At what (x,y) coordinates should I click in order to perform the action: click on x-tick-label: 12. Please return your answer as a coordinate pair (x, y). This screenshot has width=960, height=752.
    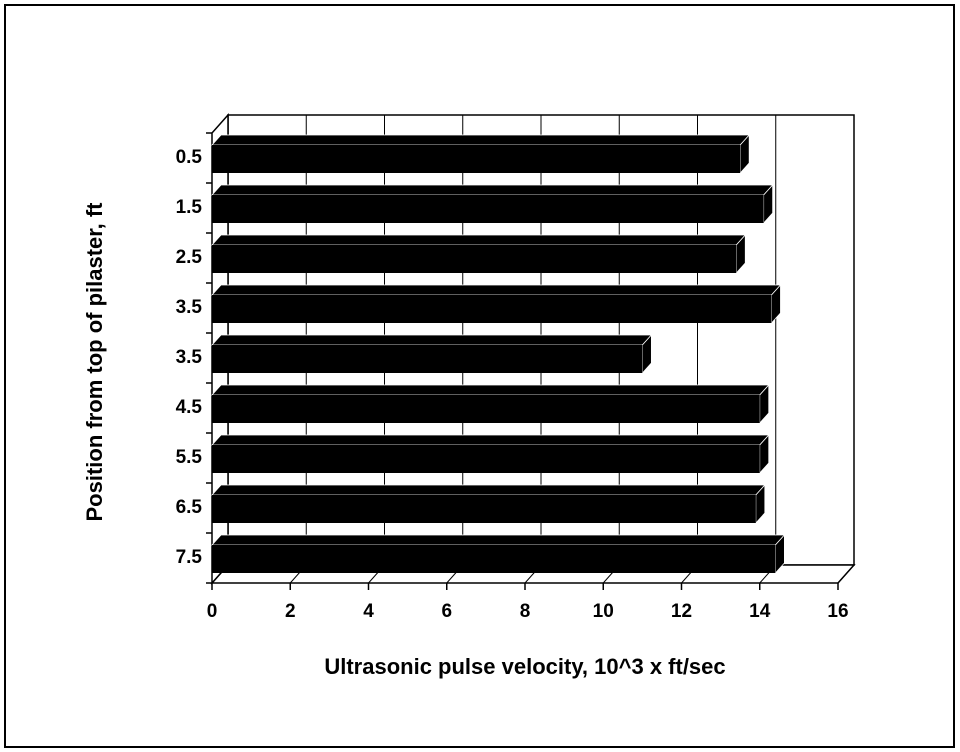
    Looking at the image, I should click on (681, 611).